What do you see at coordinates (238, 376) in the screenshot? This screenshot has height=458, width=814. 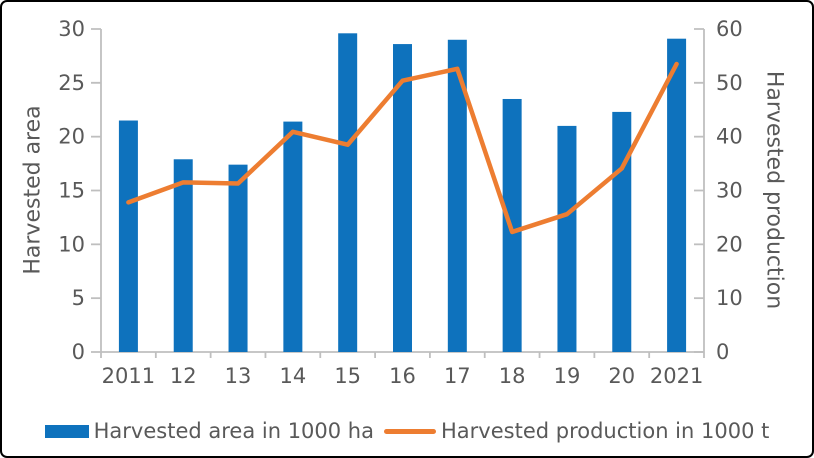 I see `x-axis-tick-label: 13` at bounding box center [238, 376].